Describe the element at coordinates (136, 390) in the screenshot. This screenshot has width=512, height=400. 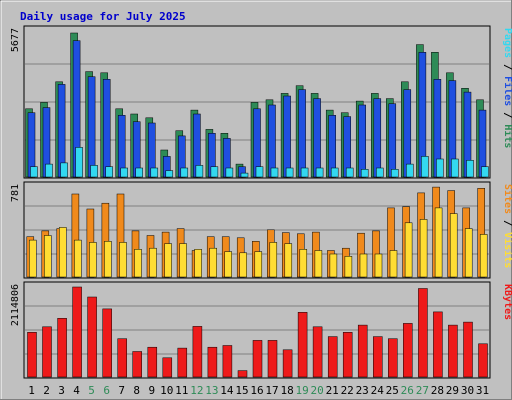
I see `day-label: 8` at that location.